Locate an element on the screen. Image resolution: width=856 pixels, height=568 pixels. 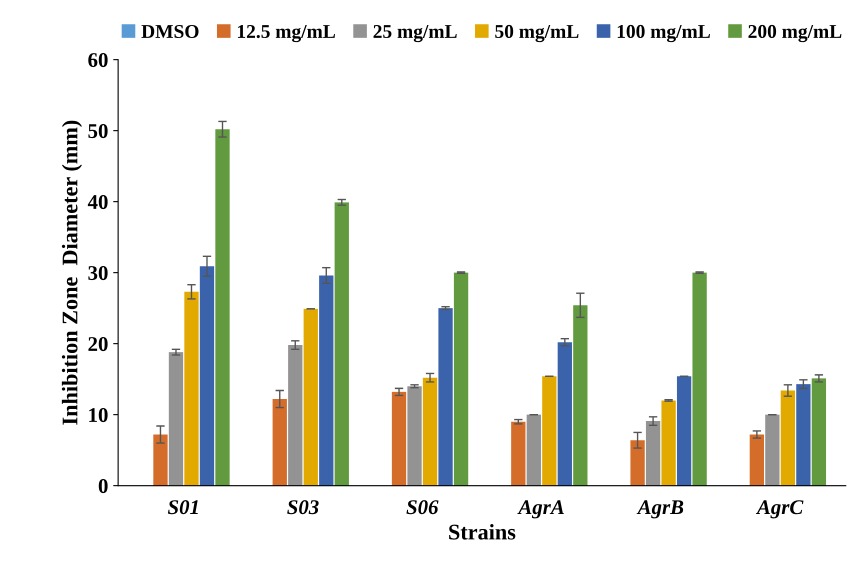
y-tick-label: 30 is located at coordinates (98, 273).